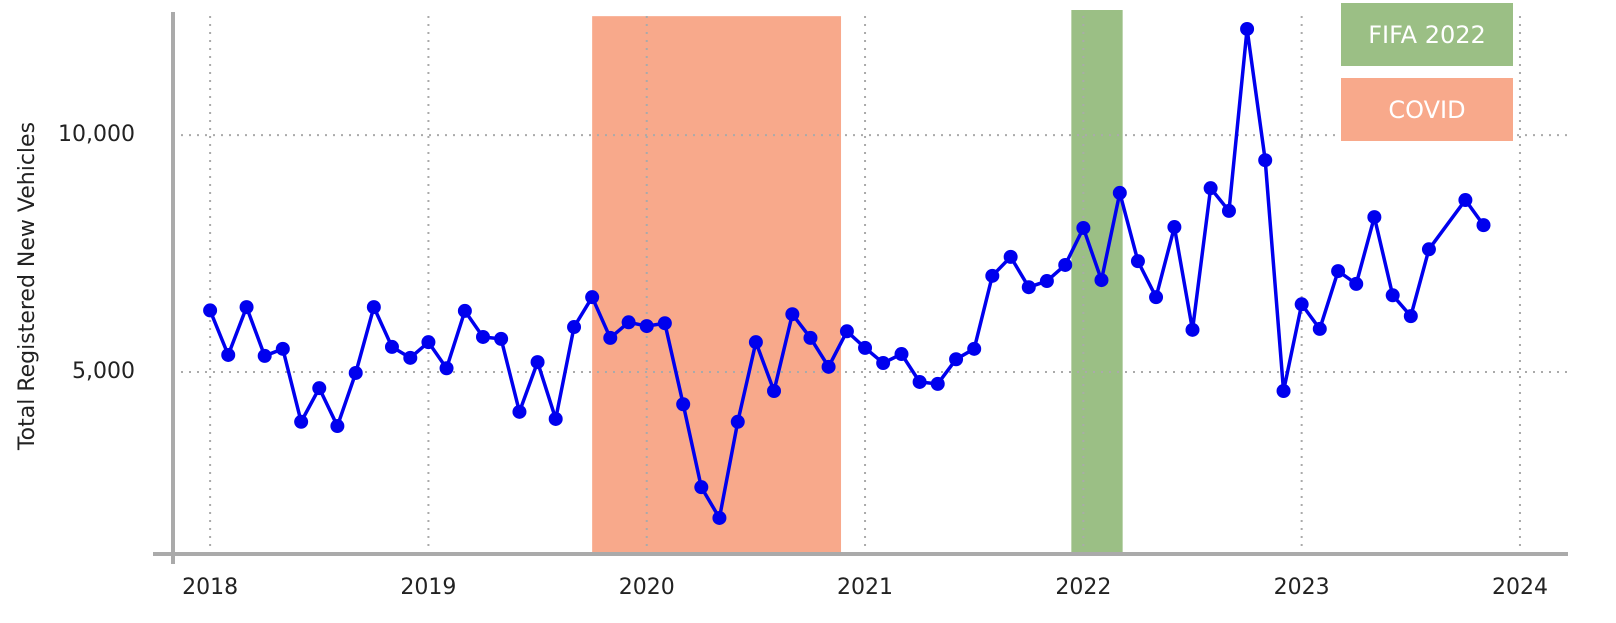  I want to click on x-tick-label: 2020, so click(647, 587).